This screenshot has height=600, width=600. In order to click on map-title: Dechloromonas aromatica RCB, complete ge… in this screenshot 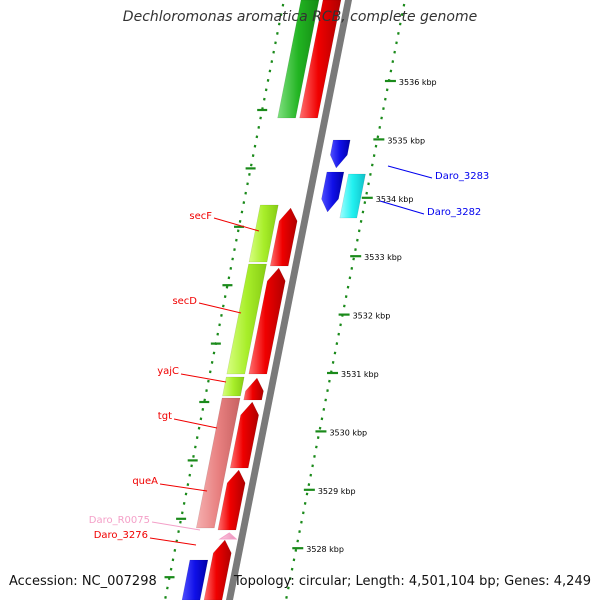, I will do `click(300, 17)`.